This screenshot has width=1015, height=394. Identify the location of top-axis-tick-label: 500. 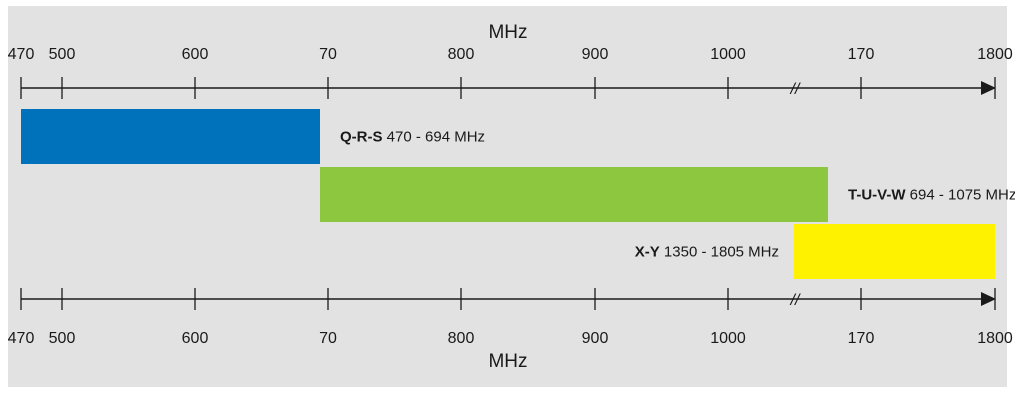
(62, 54).